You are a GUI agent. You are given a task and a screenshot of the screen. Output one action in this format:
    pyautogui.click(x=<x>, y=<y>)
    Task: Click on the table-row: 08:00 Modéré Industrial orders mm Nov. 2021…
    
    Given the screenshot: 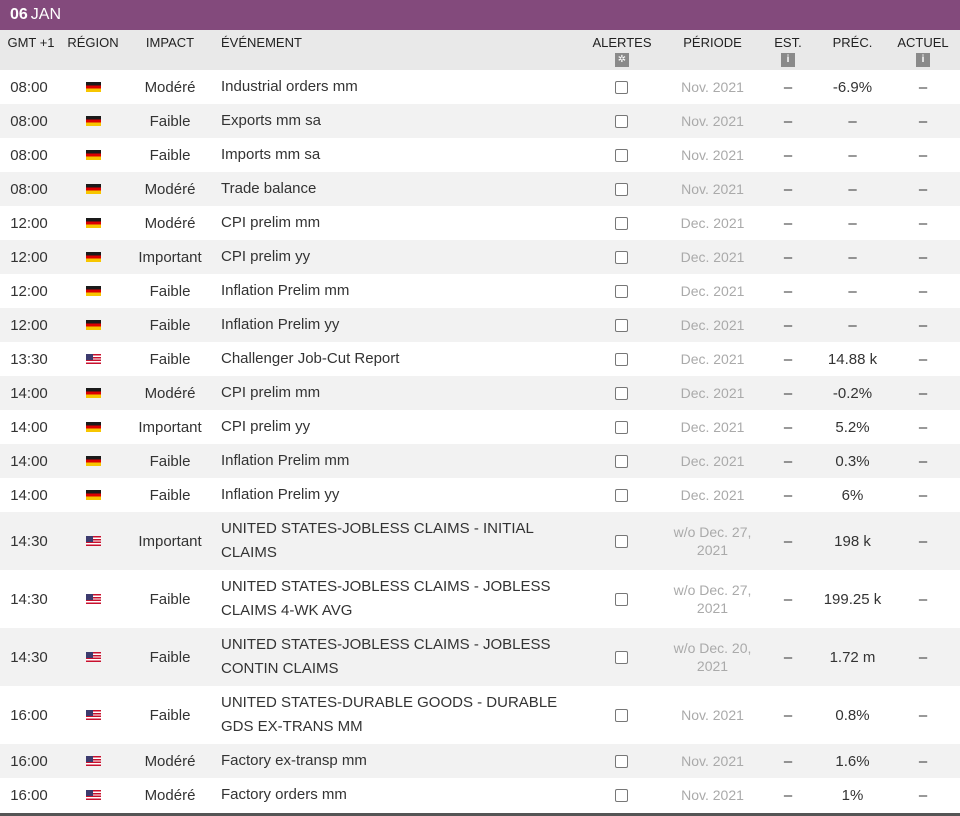 What is the action you would take?
    pyautogui.click(x=480, y=87)
    